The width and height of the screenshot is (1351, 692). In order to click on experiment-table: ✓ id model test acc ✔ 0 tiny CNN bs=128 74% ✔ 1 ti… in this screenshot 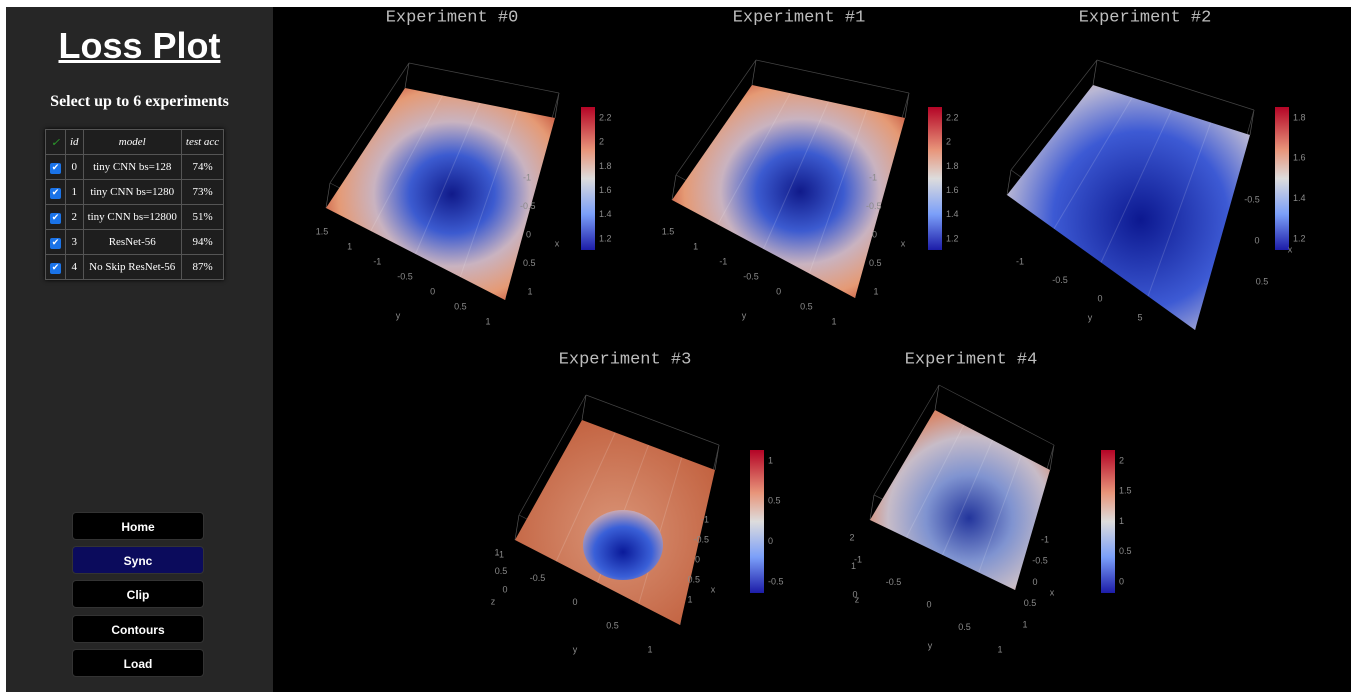, I will do `click(135, 204)`.